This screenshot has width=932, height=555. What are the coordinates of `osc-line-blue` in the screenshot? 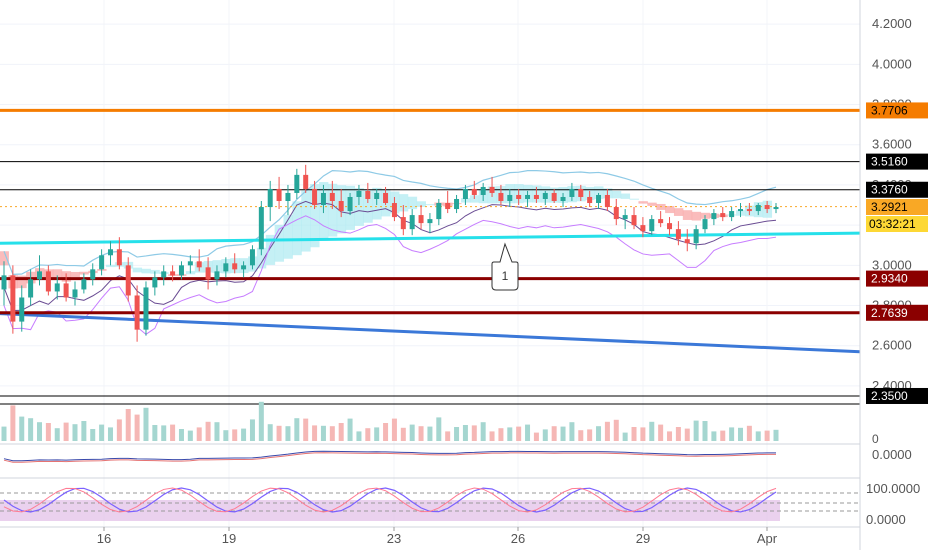 It's located at (390, 456).